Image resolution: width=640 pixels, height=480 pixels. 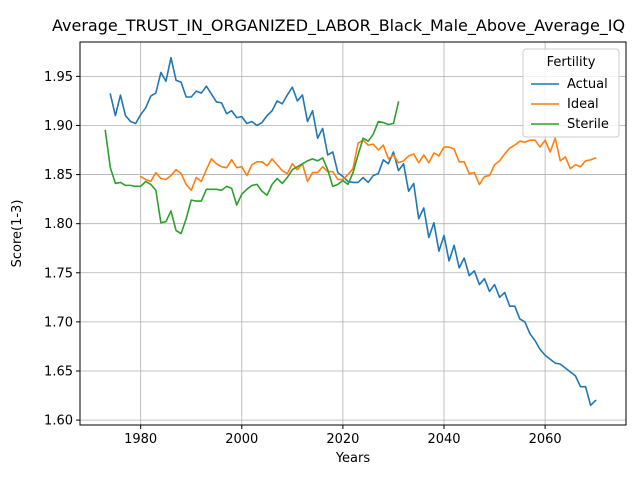 What do you see at coordinates (241, 439) in the screenshot?
I see `x-tick-label: 2000` at bounding box center [241, 439].